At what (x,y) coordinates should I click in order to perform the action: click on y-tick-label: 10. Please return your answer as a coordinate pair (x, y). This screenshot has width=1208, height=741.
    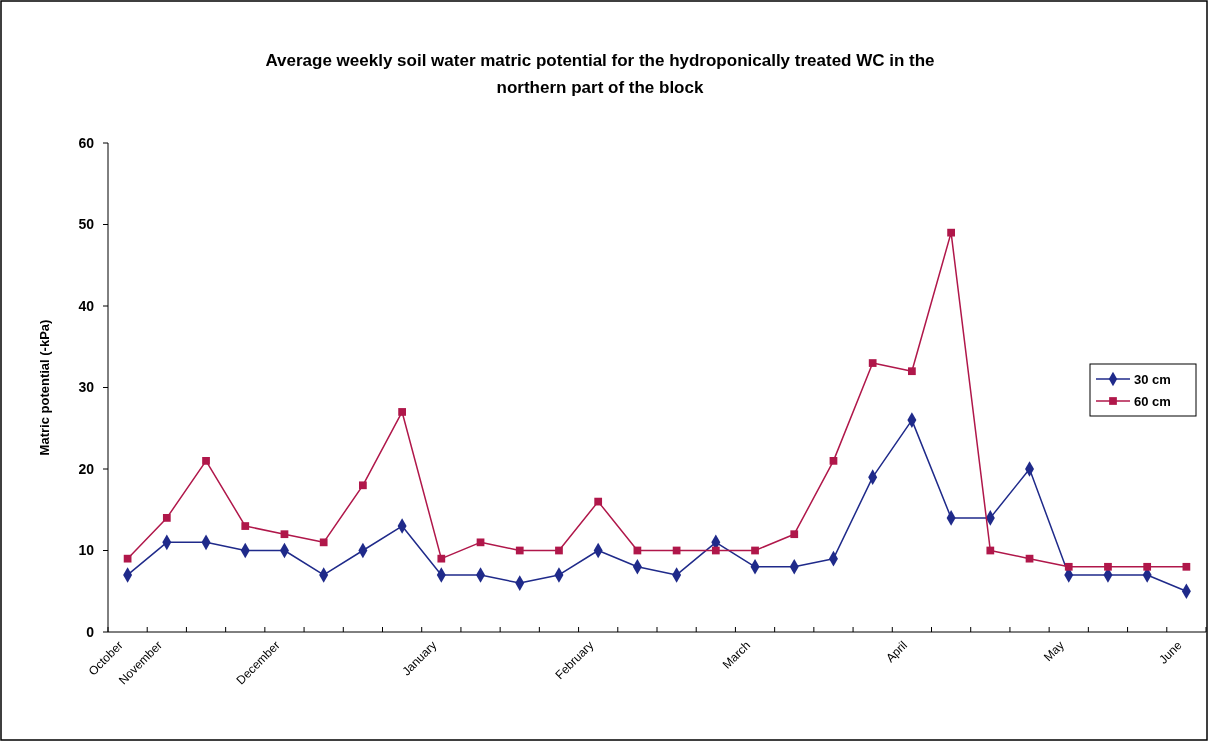
    Looking at the image, I should click on (86, 550).